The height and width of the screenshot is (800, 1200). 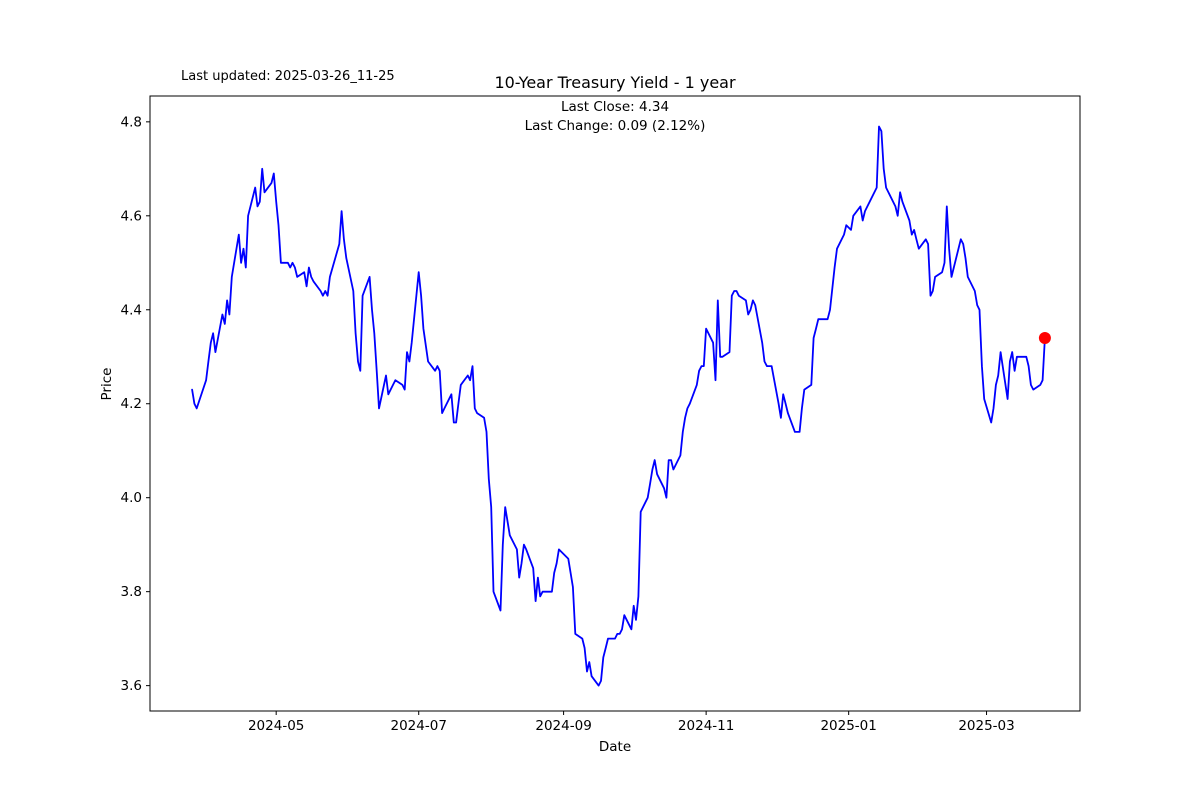 I want to click on y-tick-label: 3.8, so click(x=131, y=592).